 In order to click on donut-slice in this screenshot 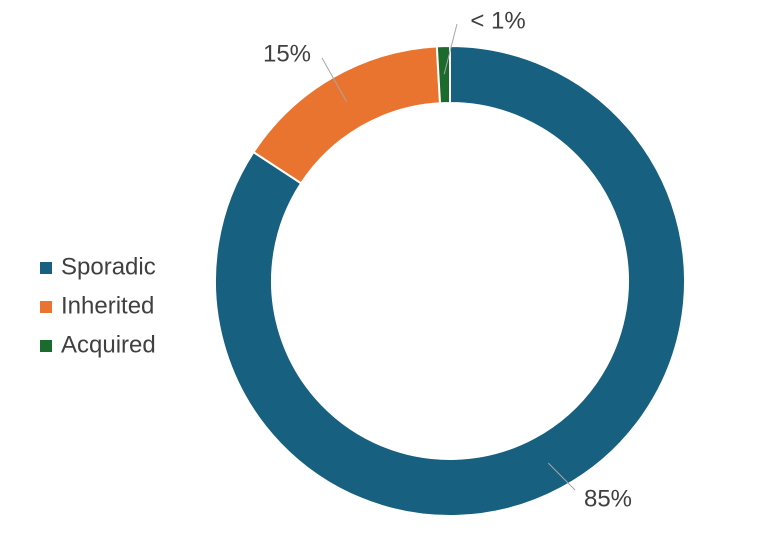, I will do `click(443, 74)`.